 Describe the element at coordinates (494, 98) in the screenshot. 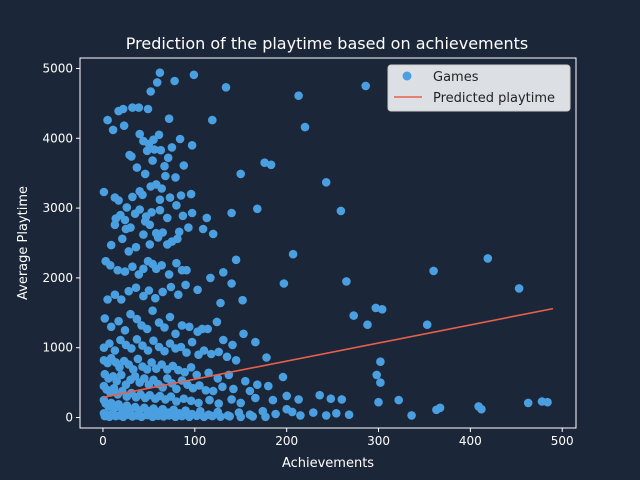

I see `legend-predicted-label: Predicted playtime` at that location.